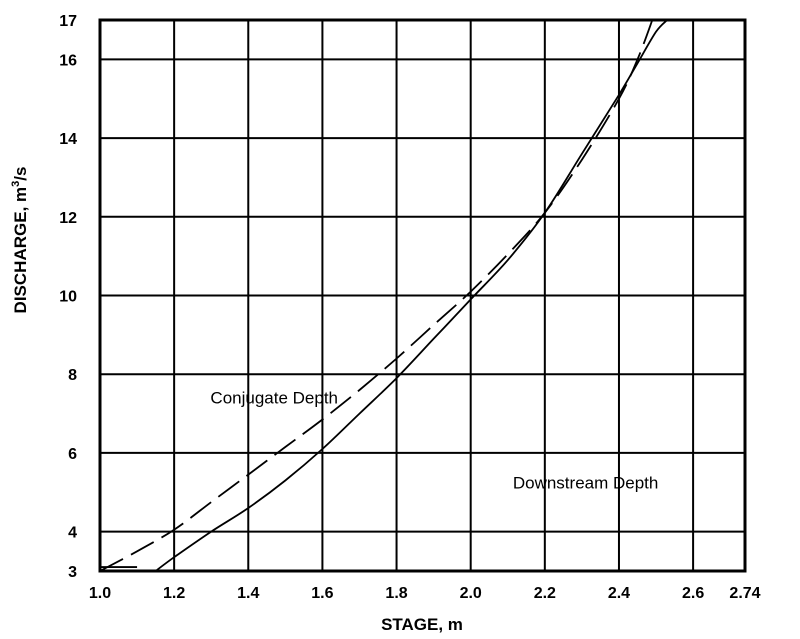  I want to click on x-tick-label: 2.0, so click(471, 593).